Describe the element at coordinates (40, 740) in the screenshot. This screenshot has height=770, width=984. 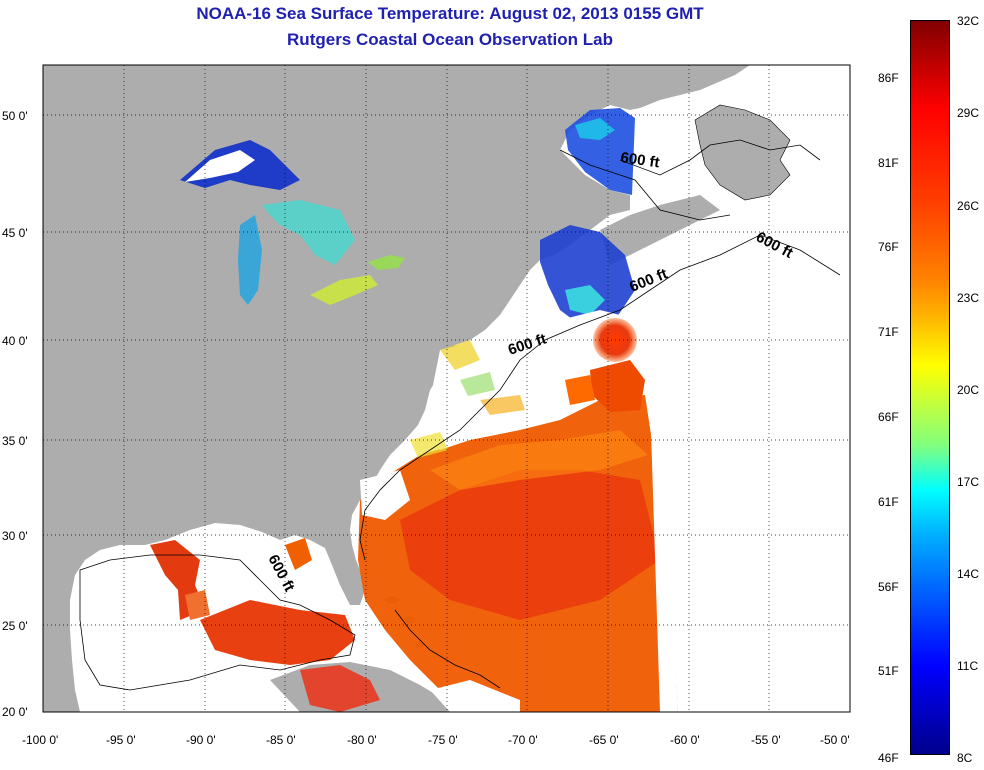
I see `lon-tick: -100 0'` at that location.